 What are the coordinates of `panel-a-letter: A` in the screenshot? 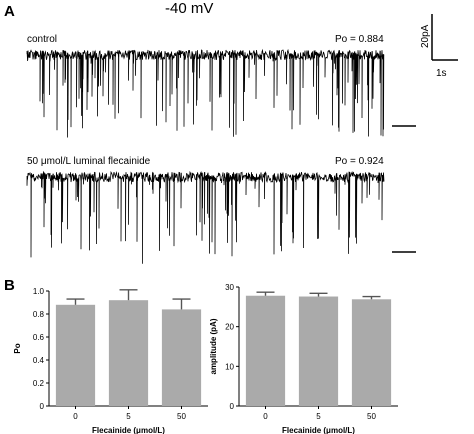 It's located at (9, 11).